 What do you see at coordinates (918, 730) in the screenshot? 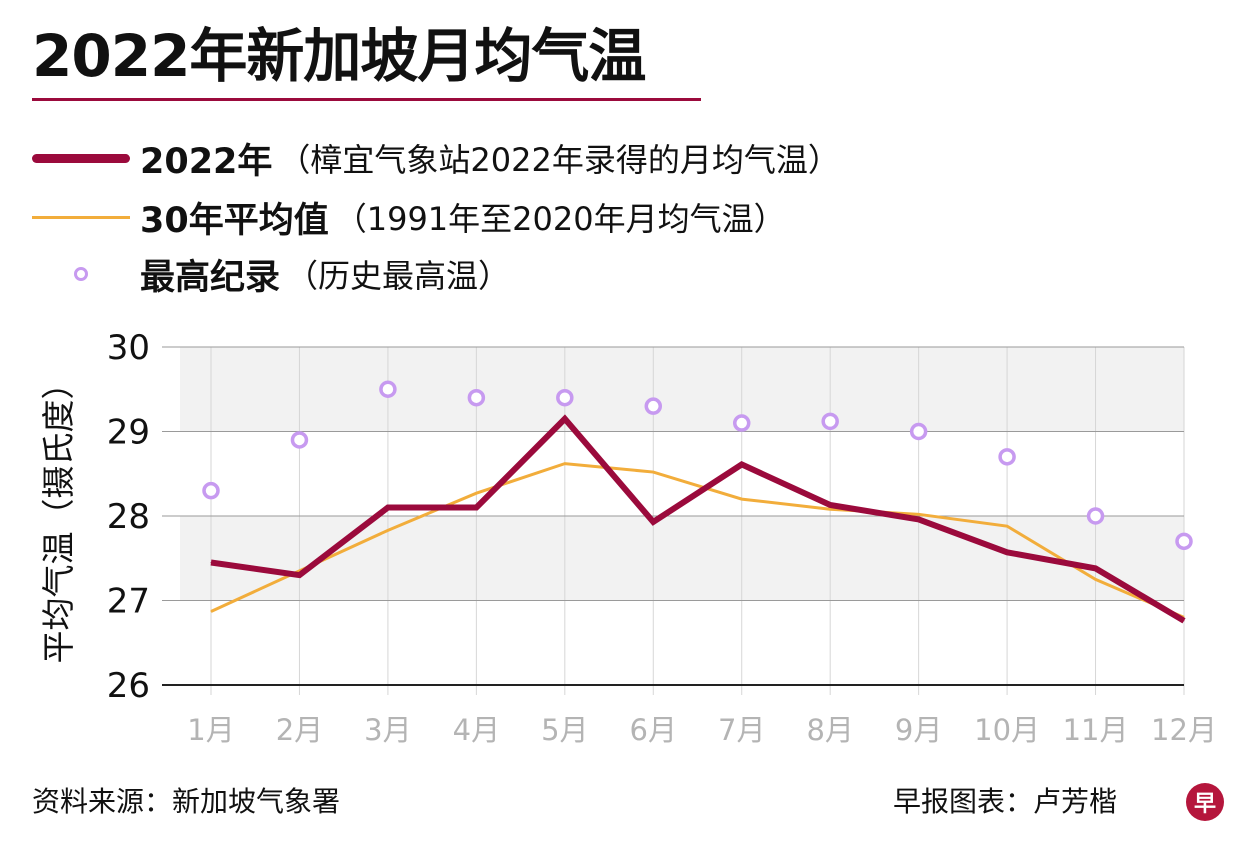
I see `x-tick-label: 9月` at bounding box center [918, 730].